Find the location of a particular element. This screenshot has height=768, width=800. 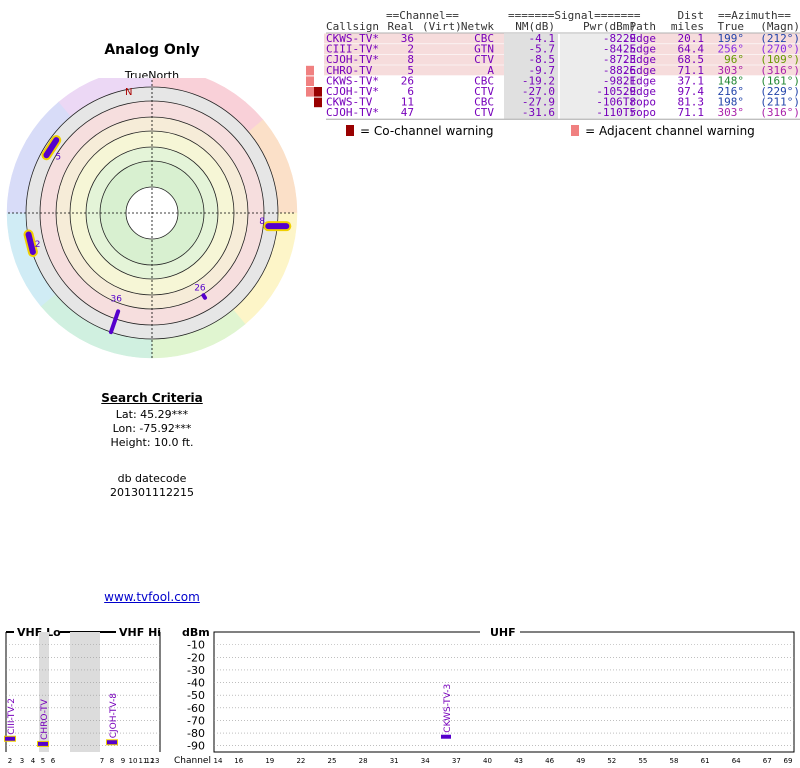

table-cell: 37.1 is located at coordinates (691, 80).